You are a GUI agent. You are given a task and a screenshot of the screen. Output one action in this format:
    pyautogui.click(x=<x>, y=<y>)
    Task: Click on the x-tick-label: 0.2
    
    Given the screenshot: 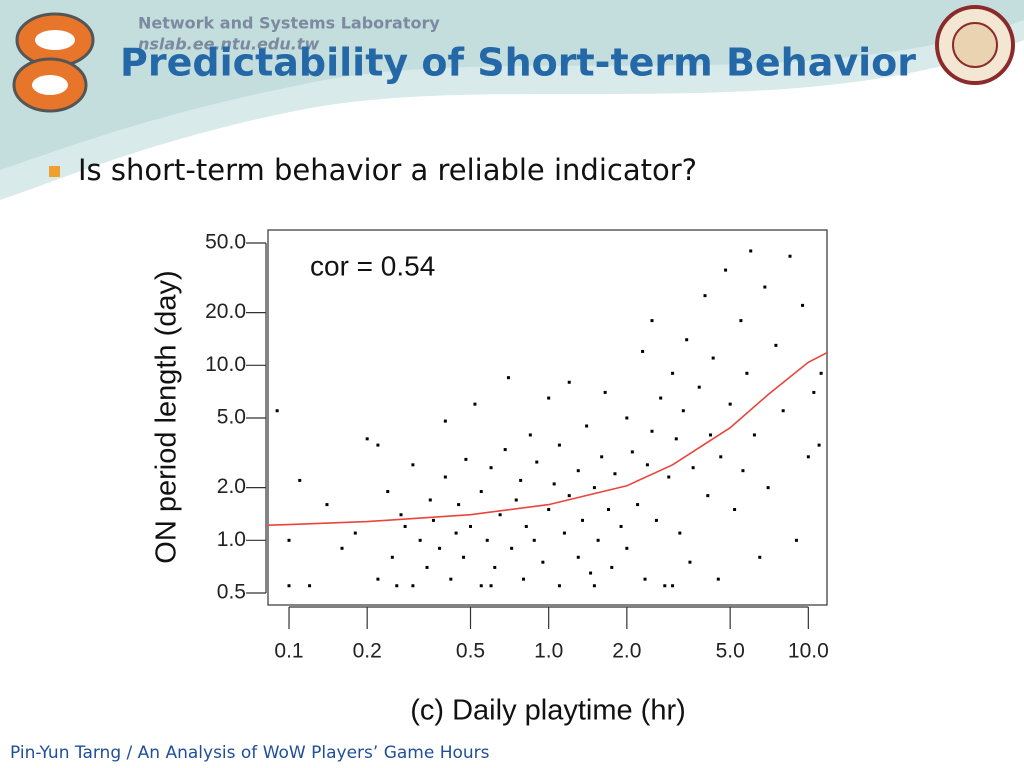 What is the action you would take?
    pyautogui.click(x=367, y=651)
    